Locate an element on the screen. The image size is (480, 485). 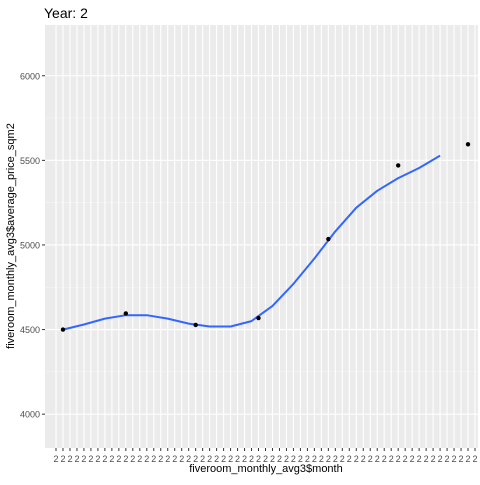
chart-title: Year: 2 is located at coordinates (66, 13).